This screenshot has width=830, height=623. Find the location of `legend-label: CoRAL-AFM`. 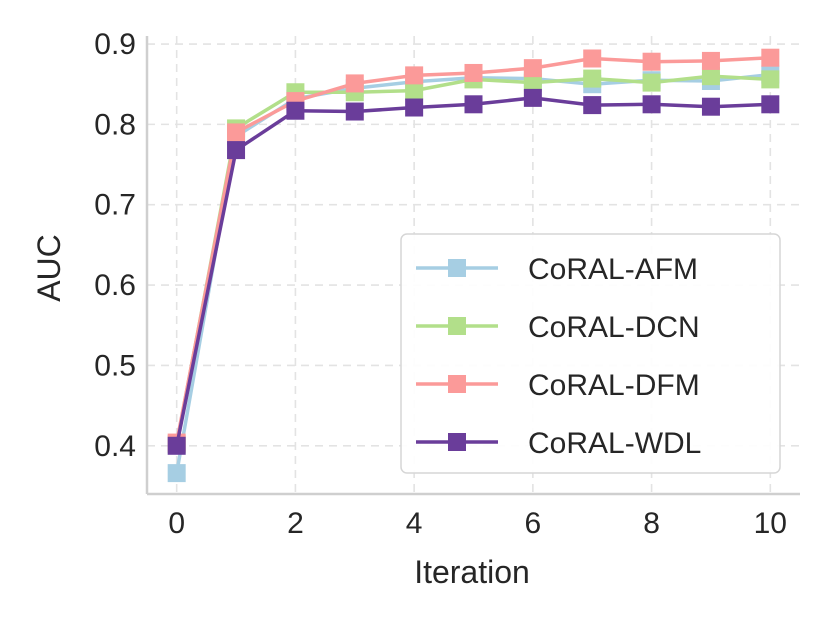

legend-label: CoRAL-AFM is located at coordinates (613, 269).